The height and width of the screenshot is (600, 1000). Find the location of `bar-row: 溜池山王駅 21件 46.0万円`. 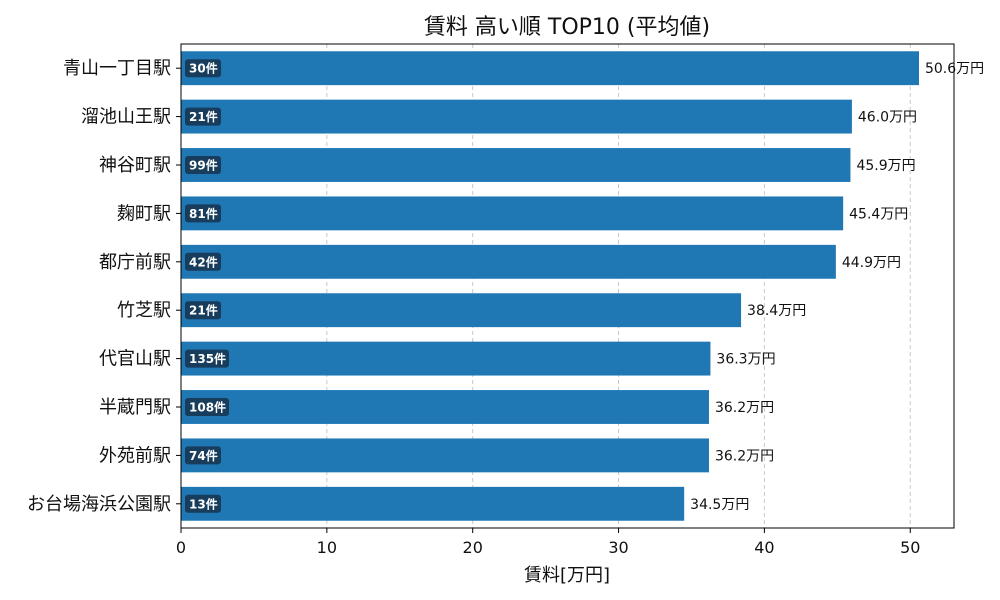

bar-row: 溜池山王駅 21件 46.0万円 is located at coordinates (499, 116).